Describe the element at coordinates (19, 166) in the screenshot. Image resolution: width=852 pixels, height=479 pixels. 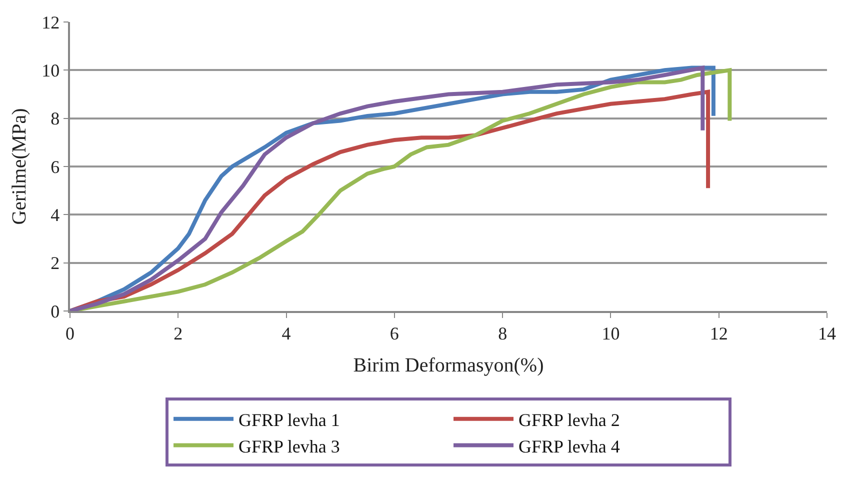
I see `y-axis-title: Gerilme(MPa)` at that location.